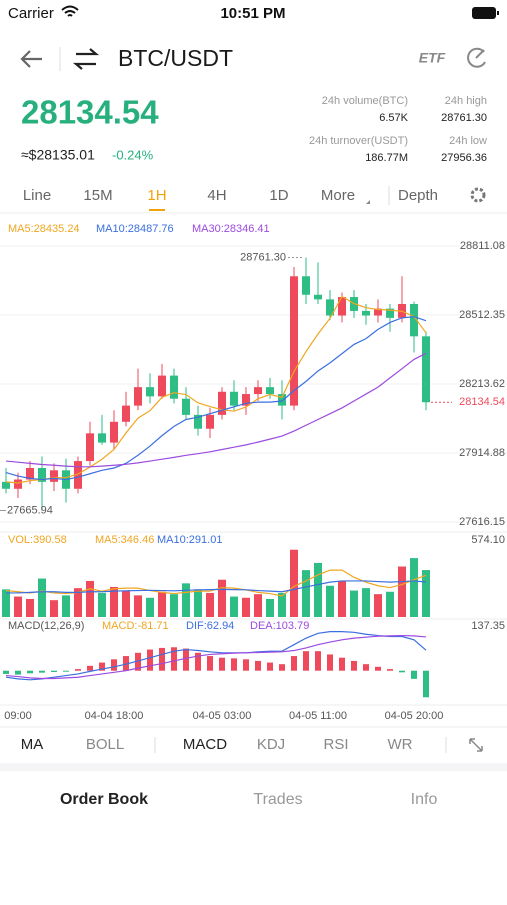 Image resolution: width=507 pixels, height=905 pixels. Describe the element at coordinates (31, 59) in the screenshot. I see `back-button` at that location.